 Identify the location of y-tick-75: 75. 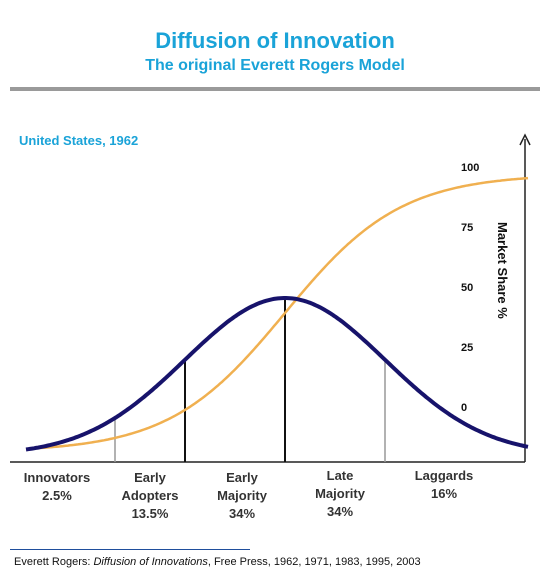
(467, 228).